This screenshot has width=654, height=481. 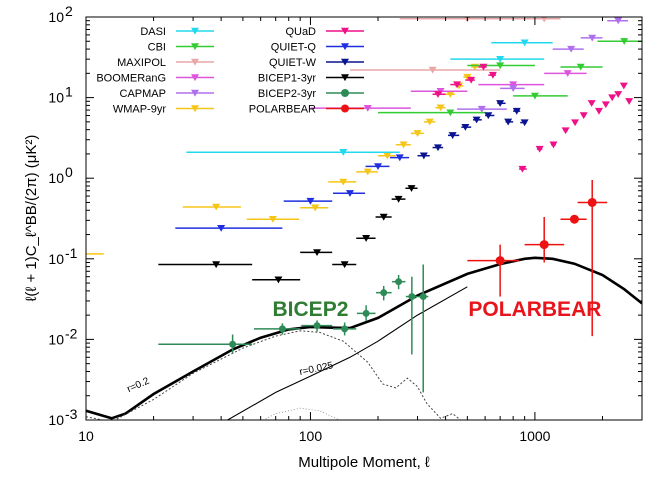 What do you see at coordinates (293, 63) in the screenshot?
I see `legend-label: QUIET-W` at bounding box center [293, 63].